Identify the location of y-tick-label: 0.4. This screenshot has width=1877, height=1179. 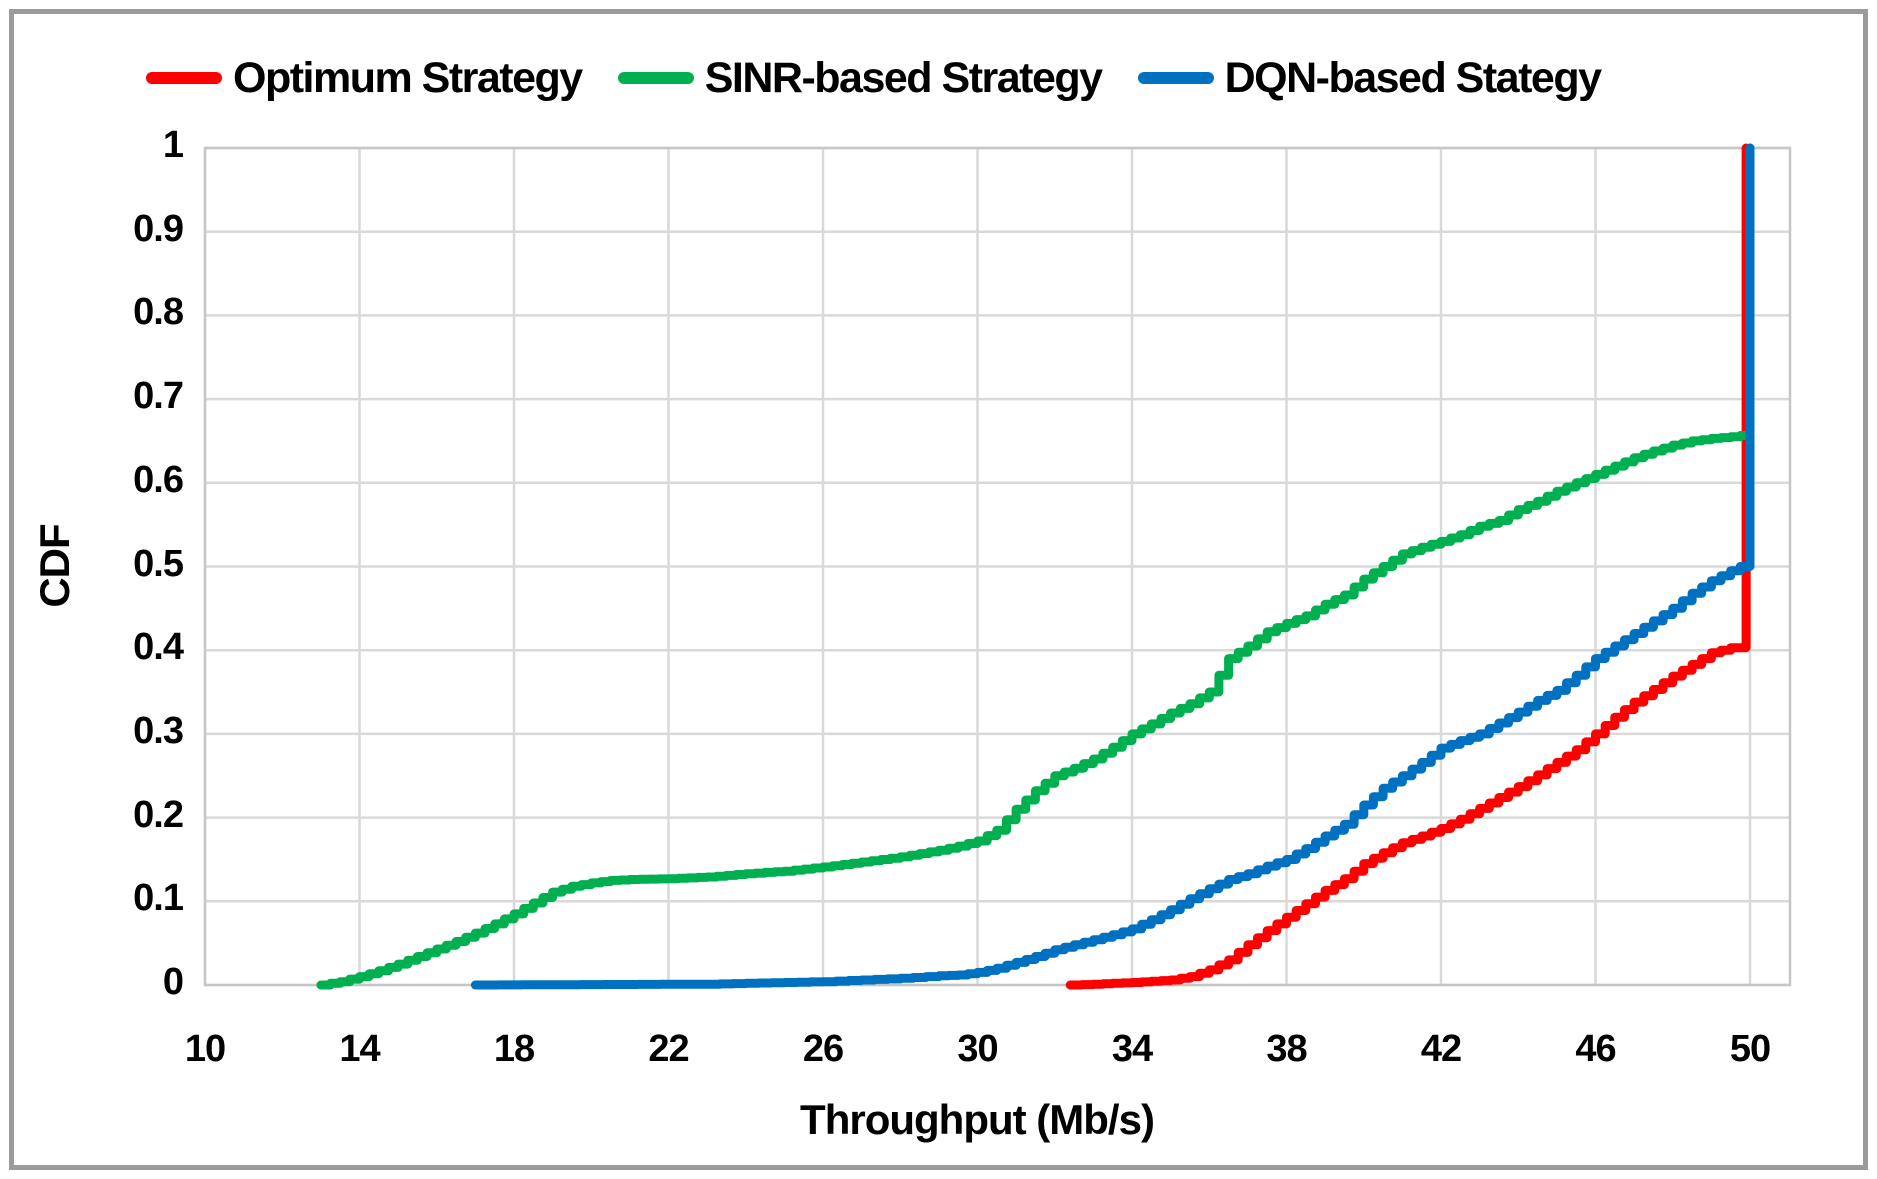
(158, 647).